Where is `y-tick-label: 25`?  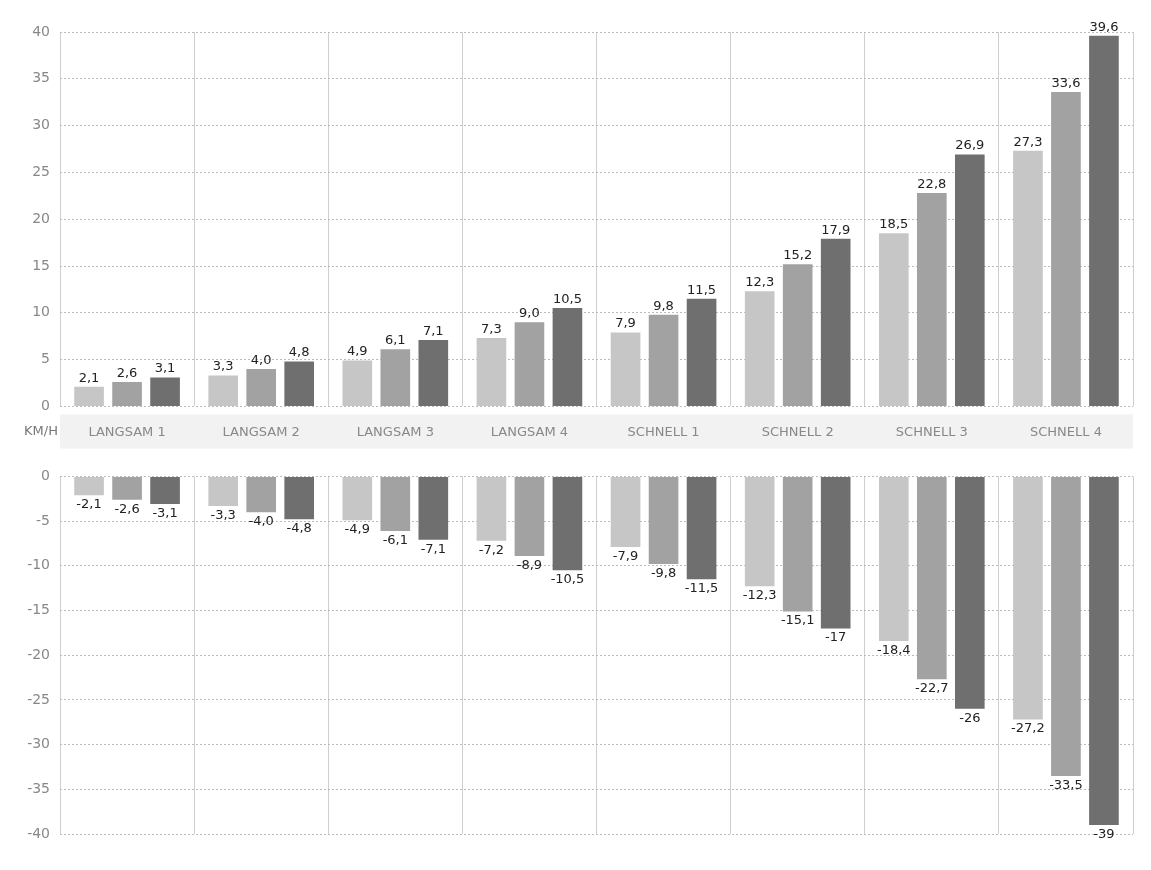
y-tick-label: 25 is located at coordinates (41, 171).